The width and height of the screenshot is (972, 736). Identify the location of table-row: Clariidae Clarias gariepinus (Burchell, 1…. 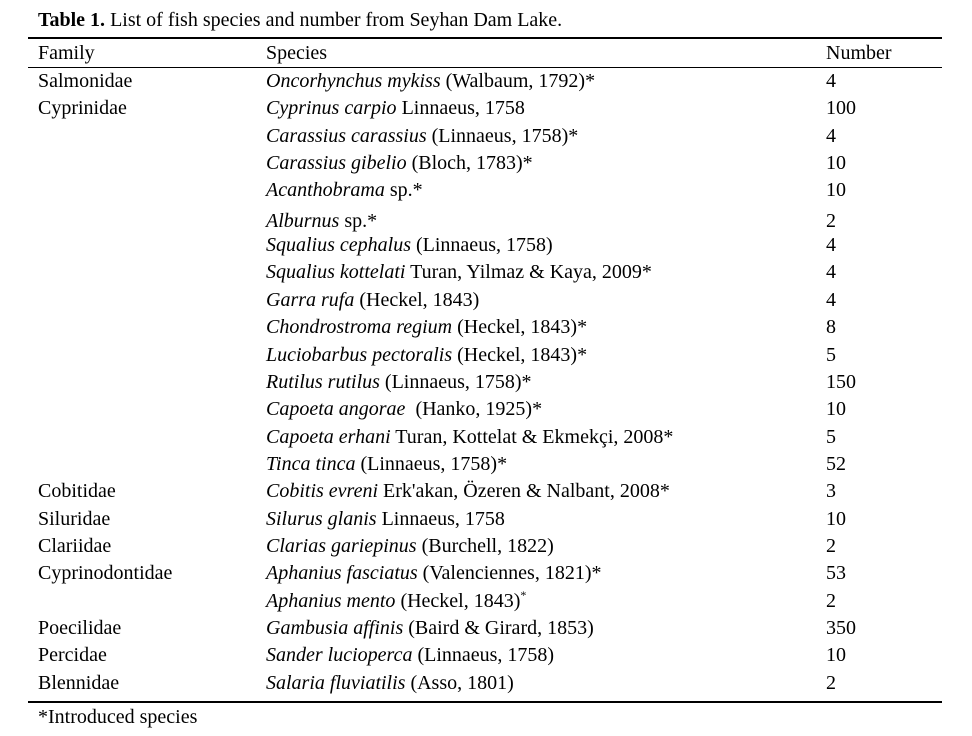
(486, 546).